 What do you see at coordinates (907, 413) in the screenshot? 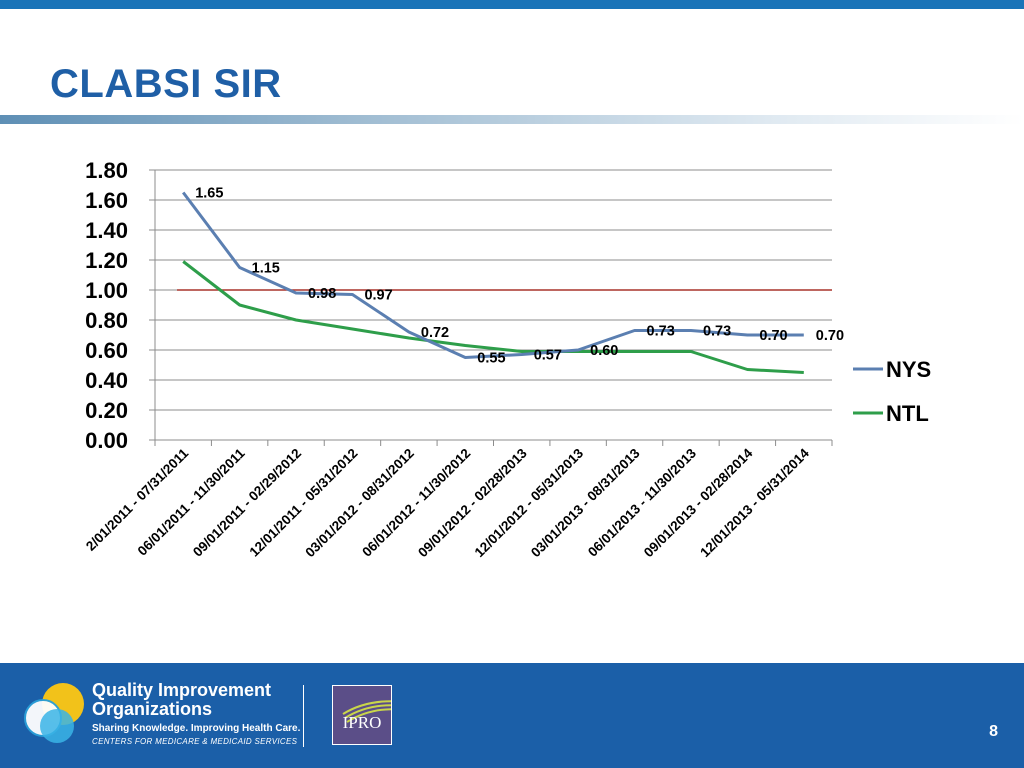
I see `legend-label-ntl: NTL` at bounding box center [907, 413].